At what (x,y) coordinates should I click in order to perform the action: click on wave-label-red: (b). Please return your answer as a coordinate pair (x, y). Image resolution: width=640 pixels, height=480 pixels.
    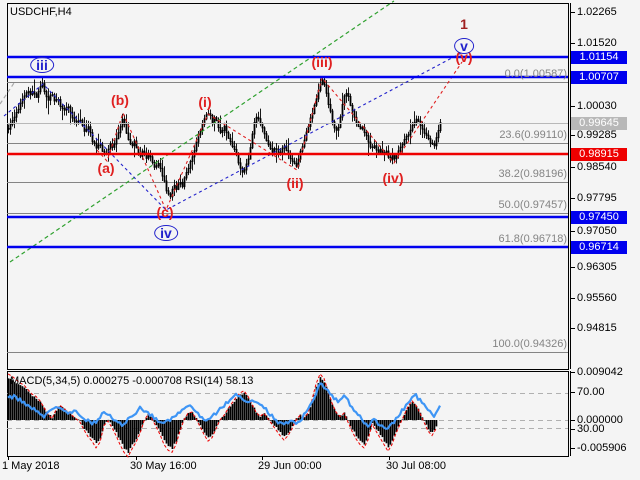
    Looking at the image, I should click on (120, 100).